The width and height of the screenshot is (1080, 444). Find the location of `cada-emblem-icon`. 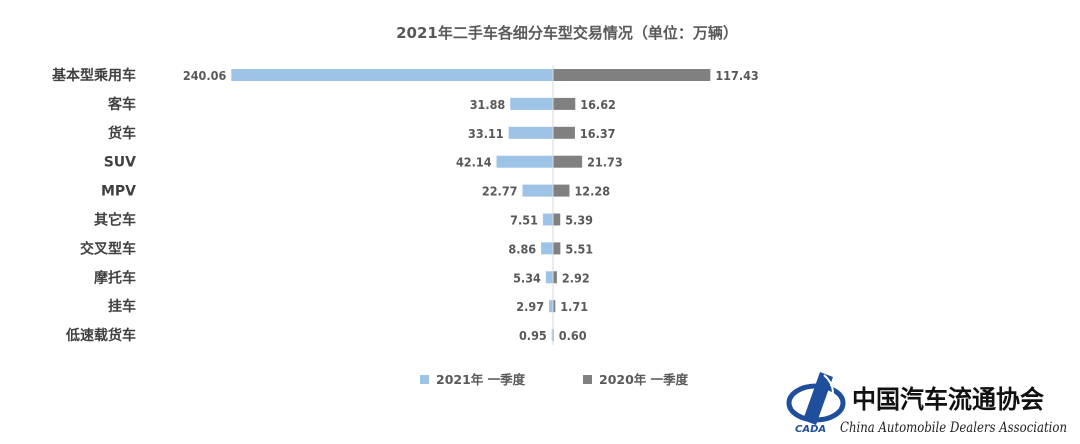

cada-emblem-icon is located at coordinates (816, 398).